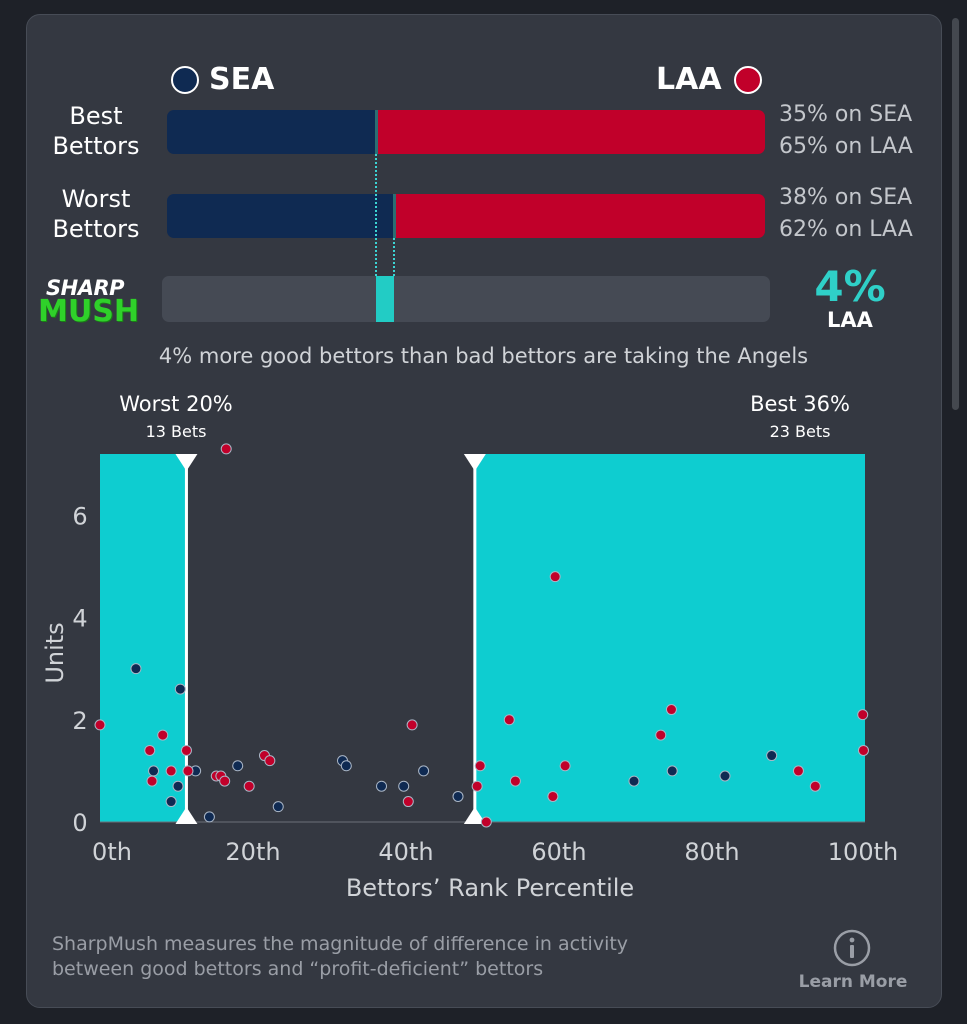 This screenshot has height=1024, width=967. Describe the element at coordinates (846, 146) in the screenshot. I see `best-home-pct: 65% on LAA` at that location.